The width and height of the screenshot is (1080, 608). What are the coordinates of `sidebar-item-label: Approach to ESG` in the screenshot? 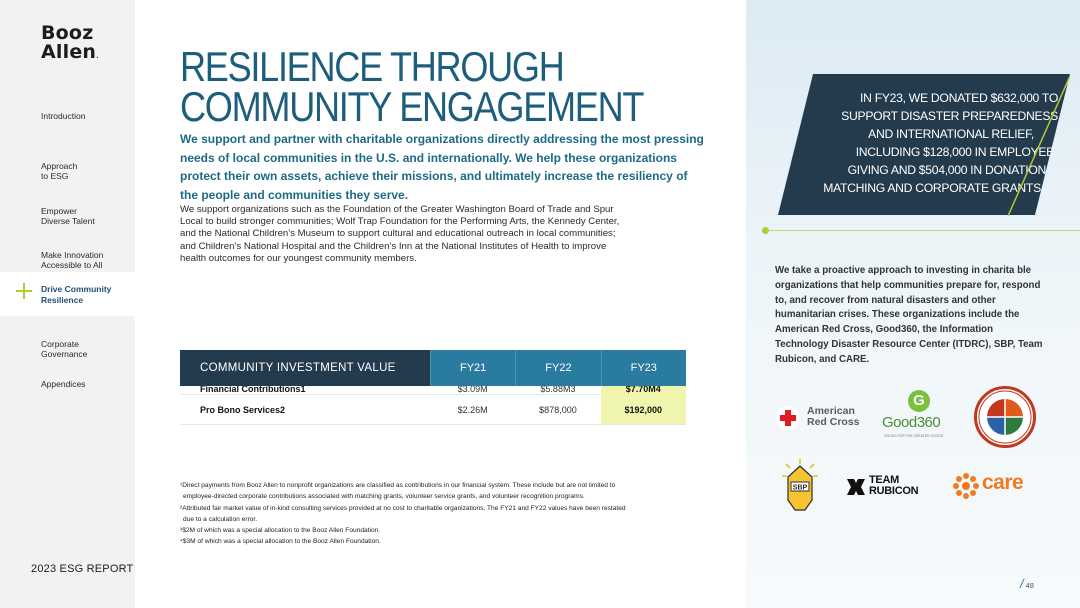 It's located at (59, 171).